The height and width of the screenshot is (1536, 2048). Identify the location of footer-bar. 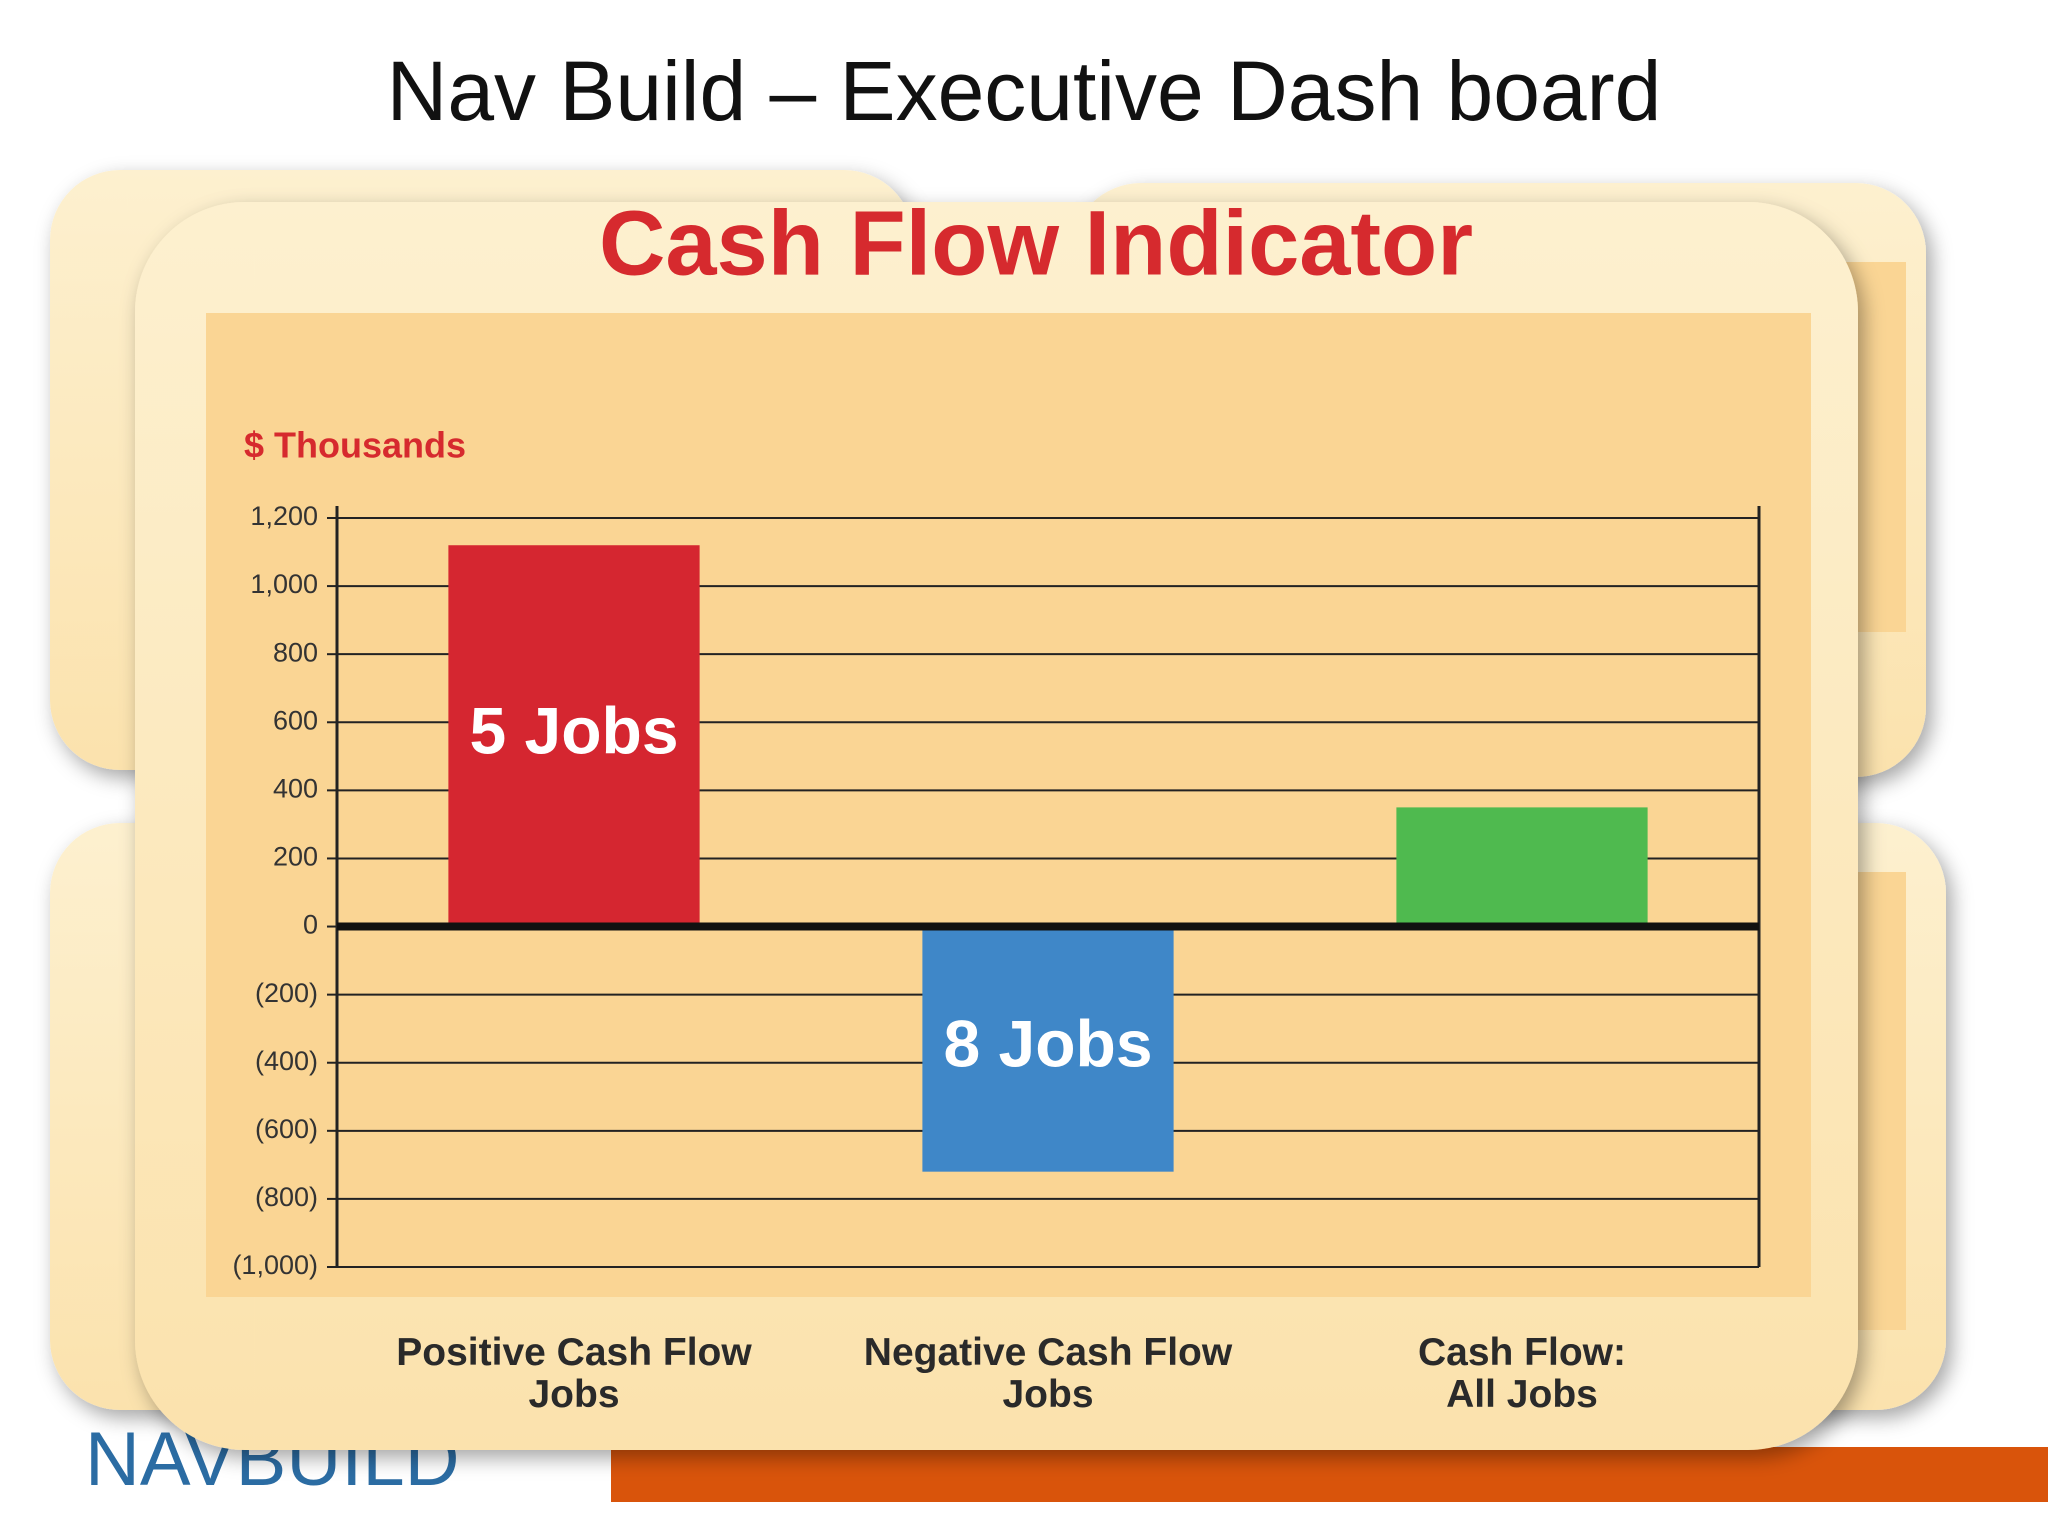
(1329, 1474).